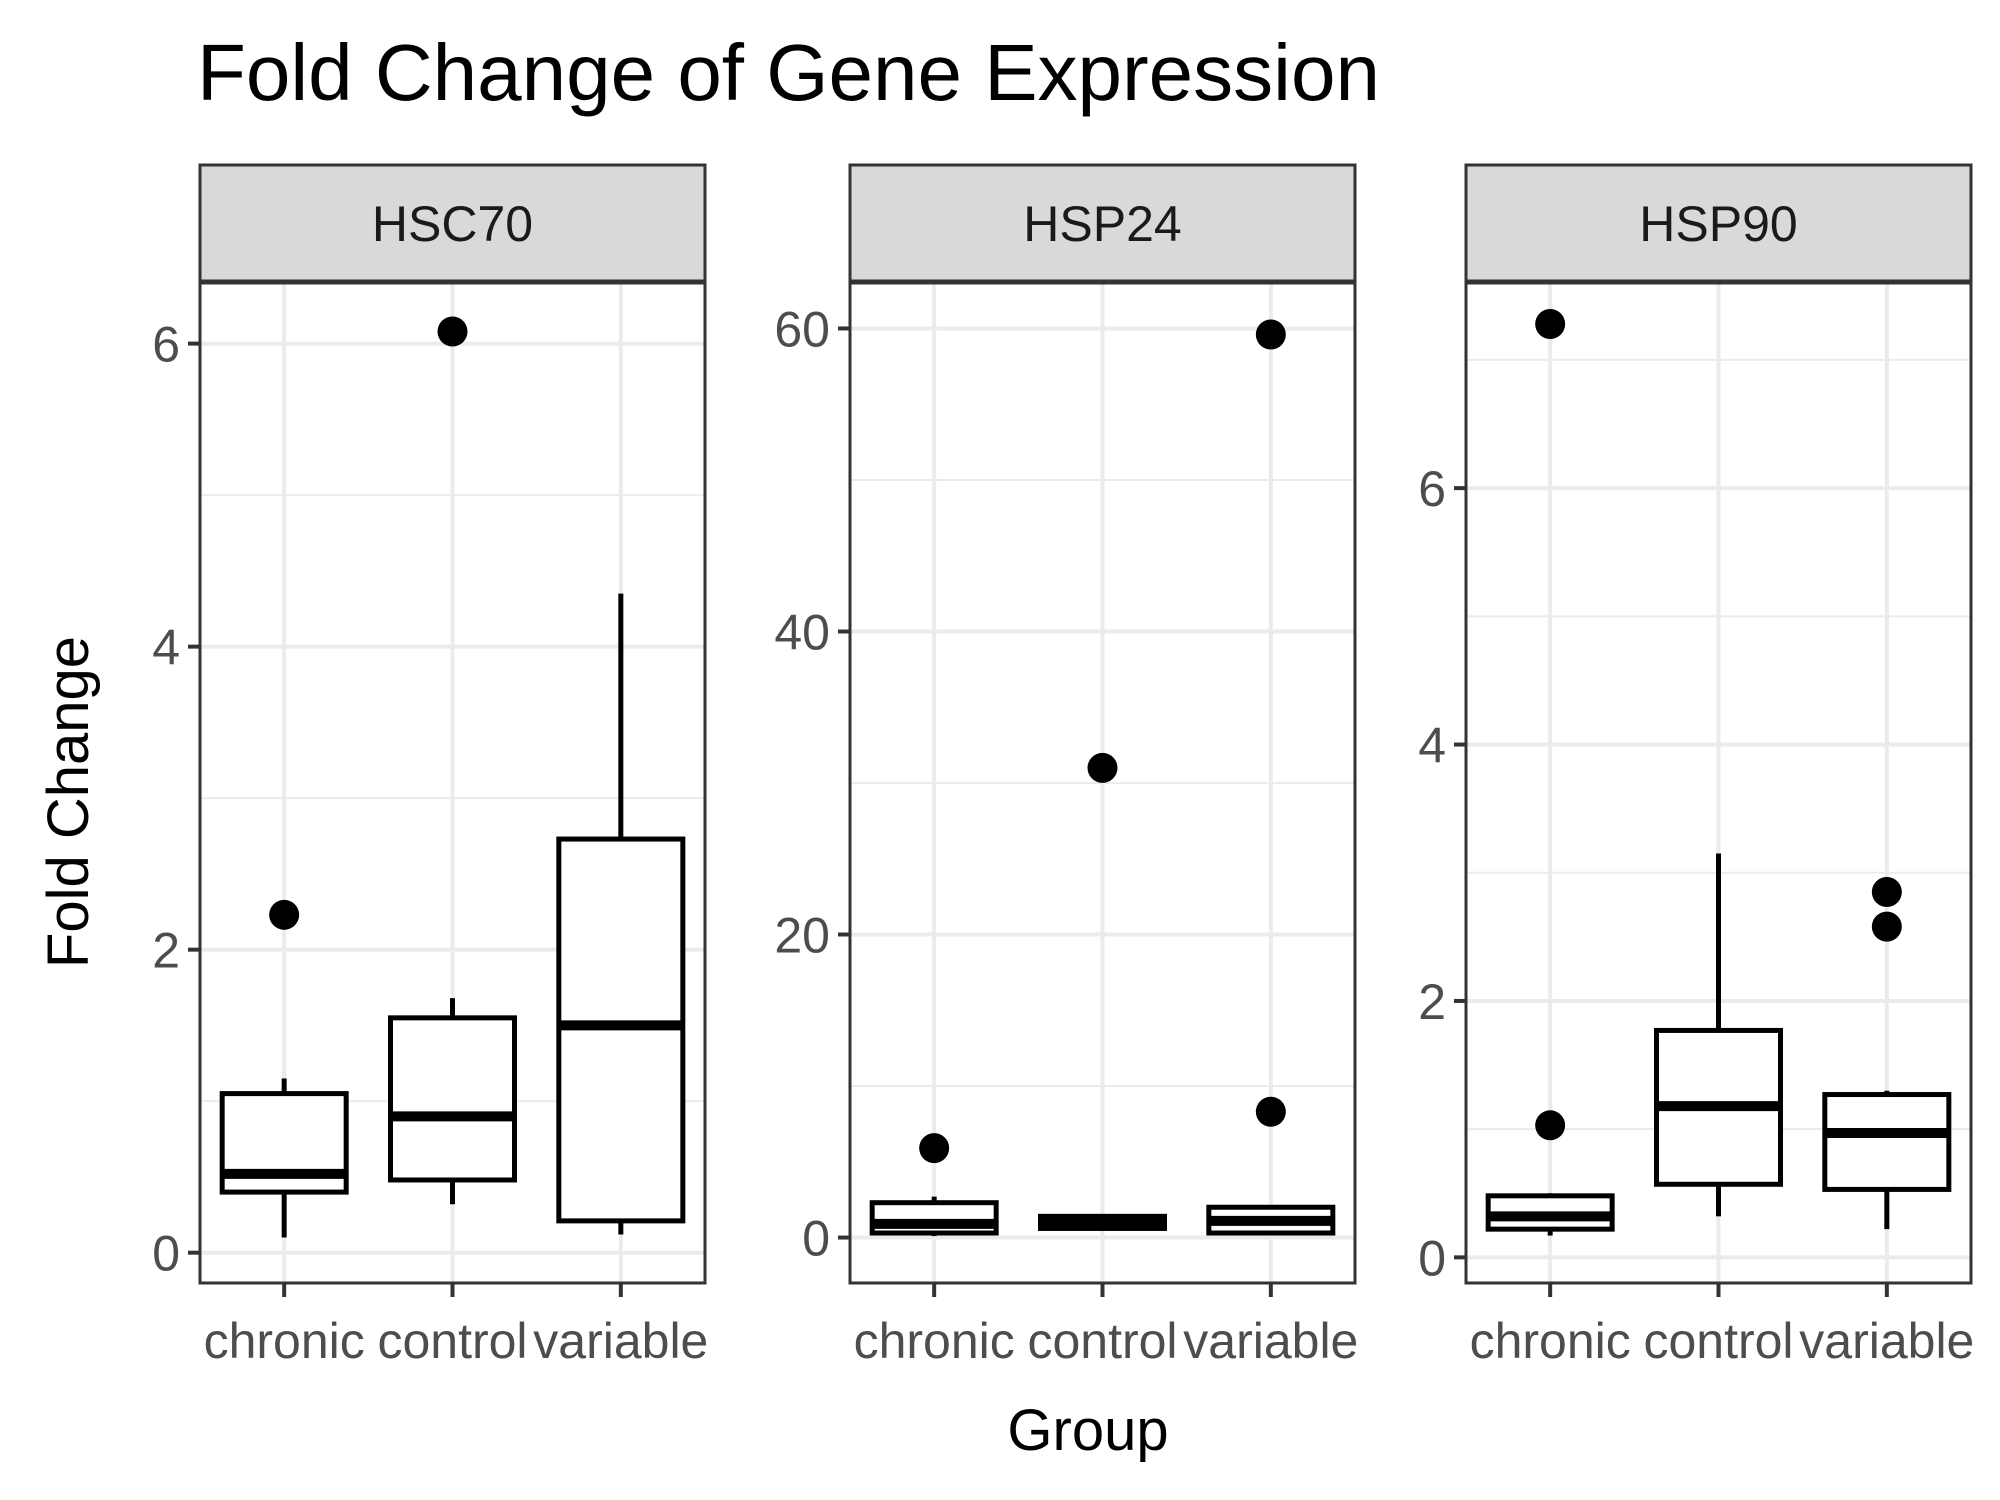  I want to click on facet-strip-label: HSP90, so click(1718, 224).